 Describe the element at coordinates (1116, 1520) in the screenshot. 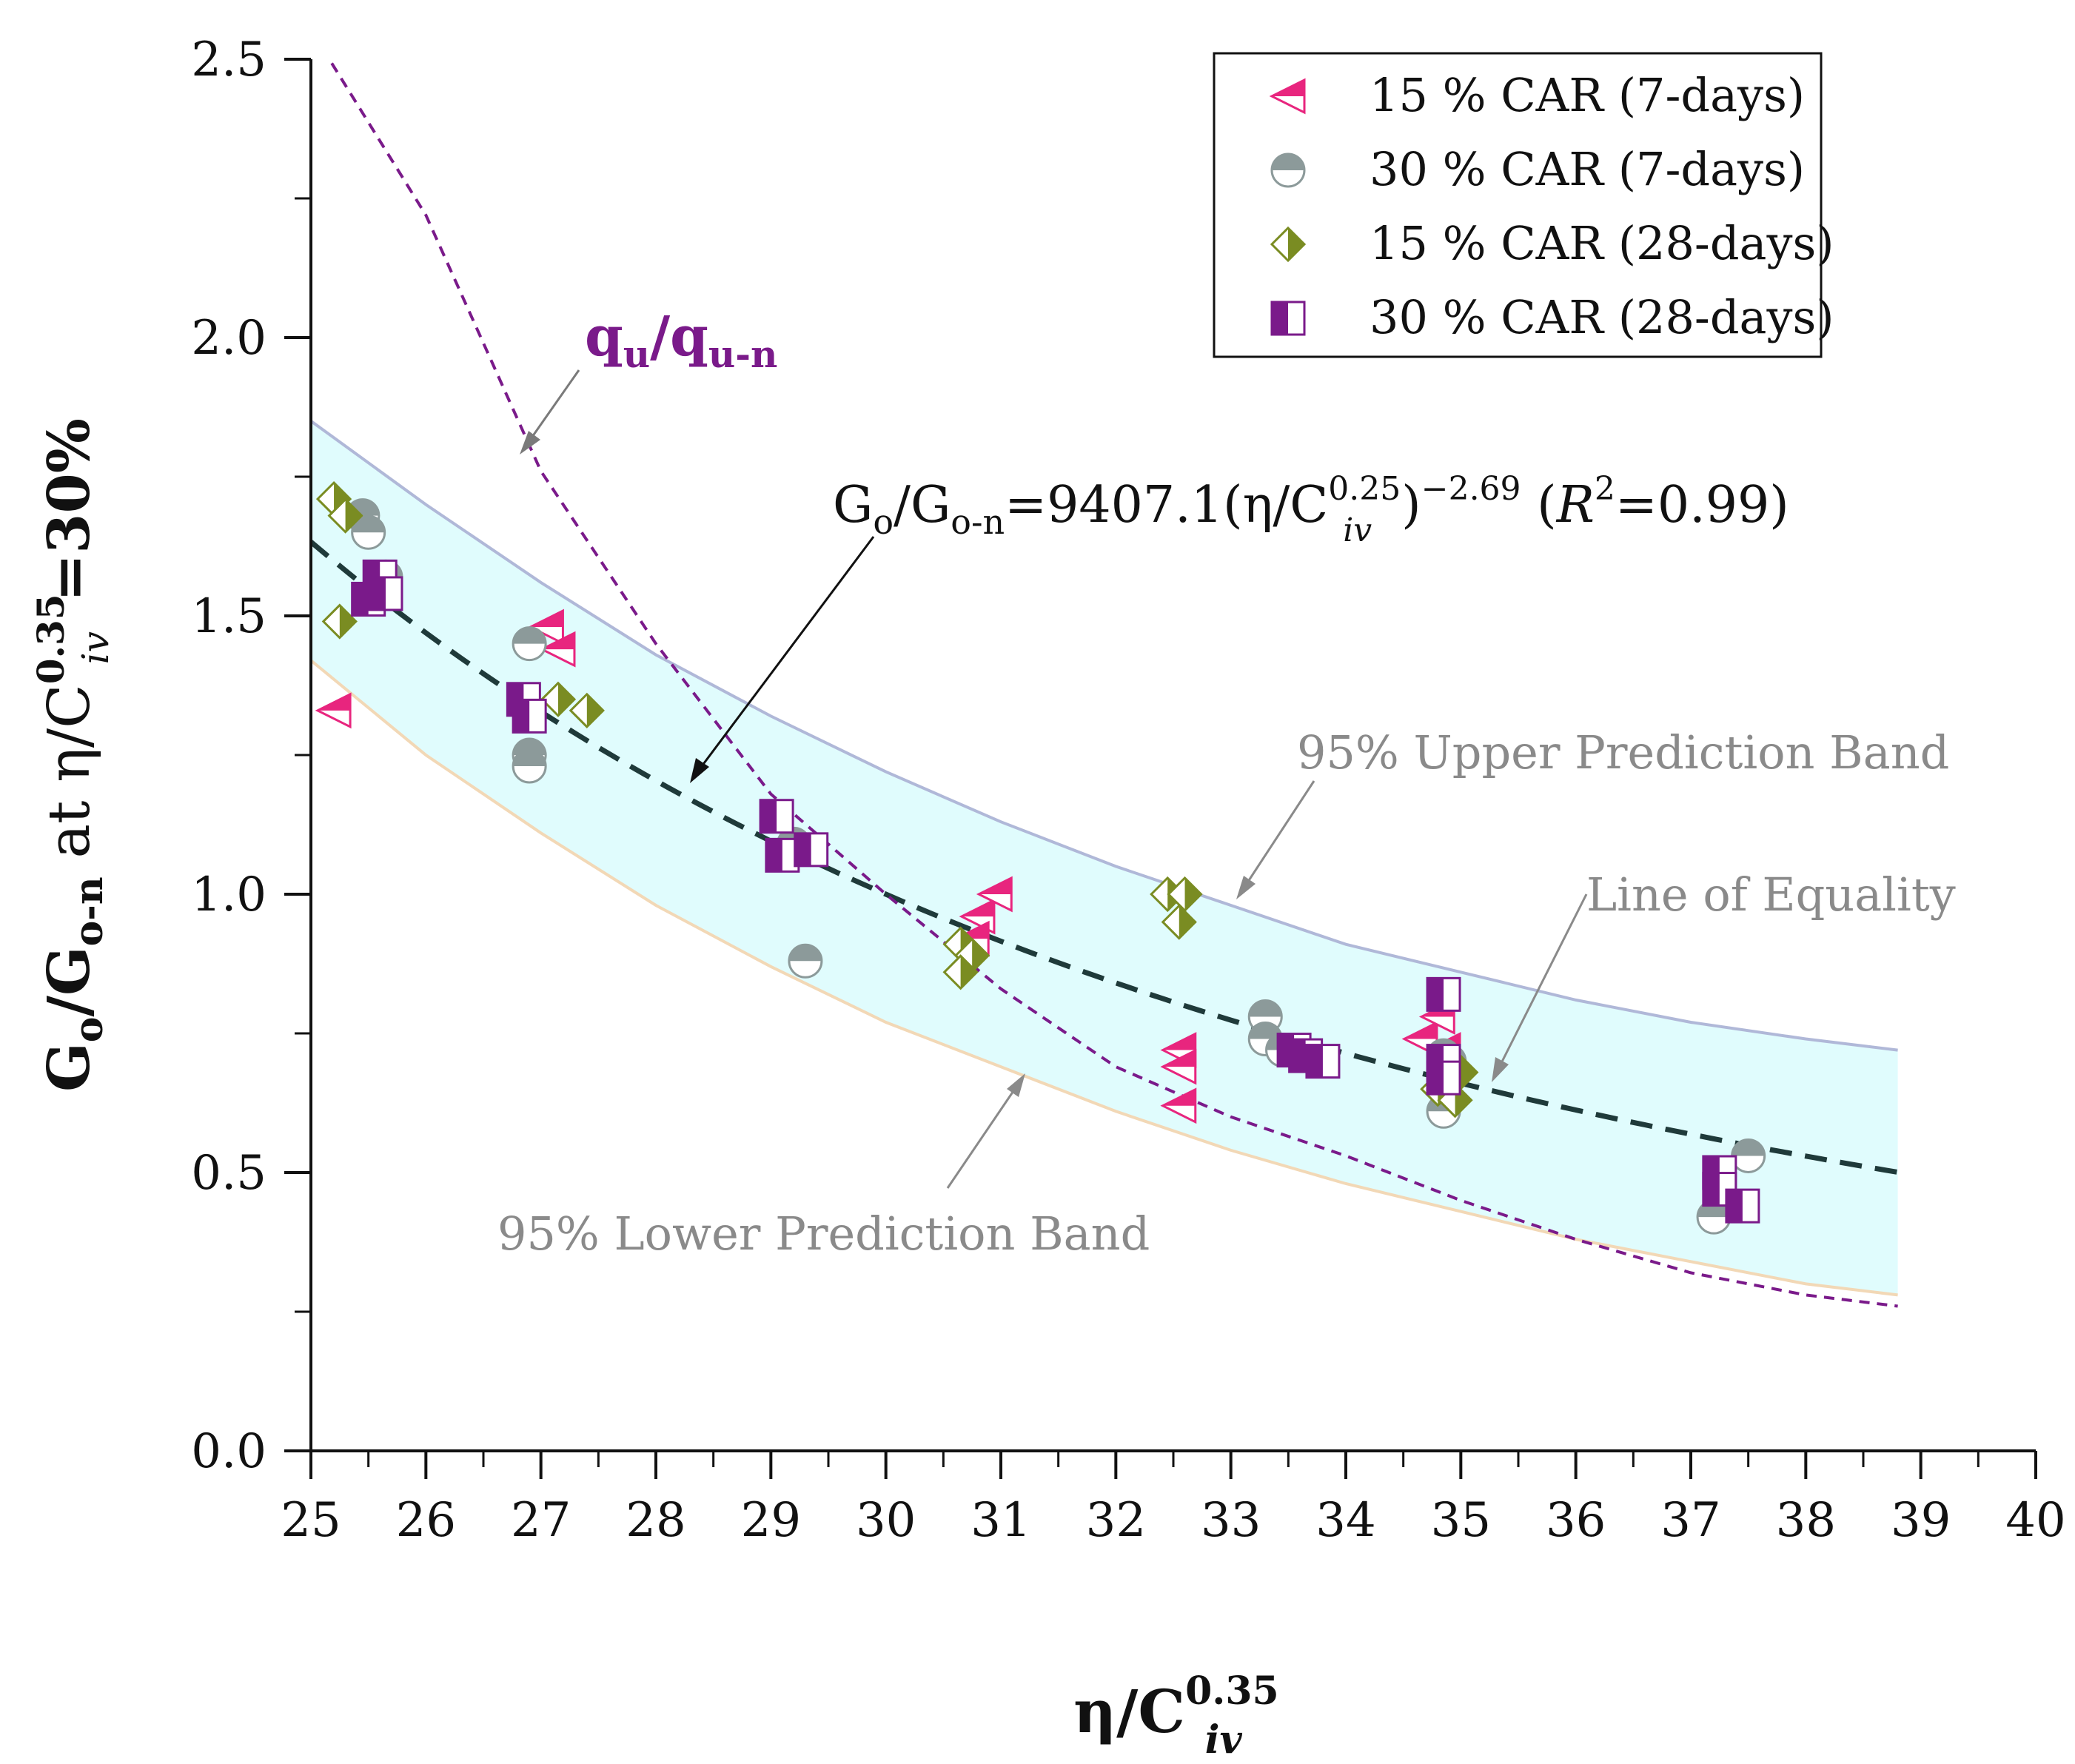

I see `x-tick-label-32: 32` at that location.